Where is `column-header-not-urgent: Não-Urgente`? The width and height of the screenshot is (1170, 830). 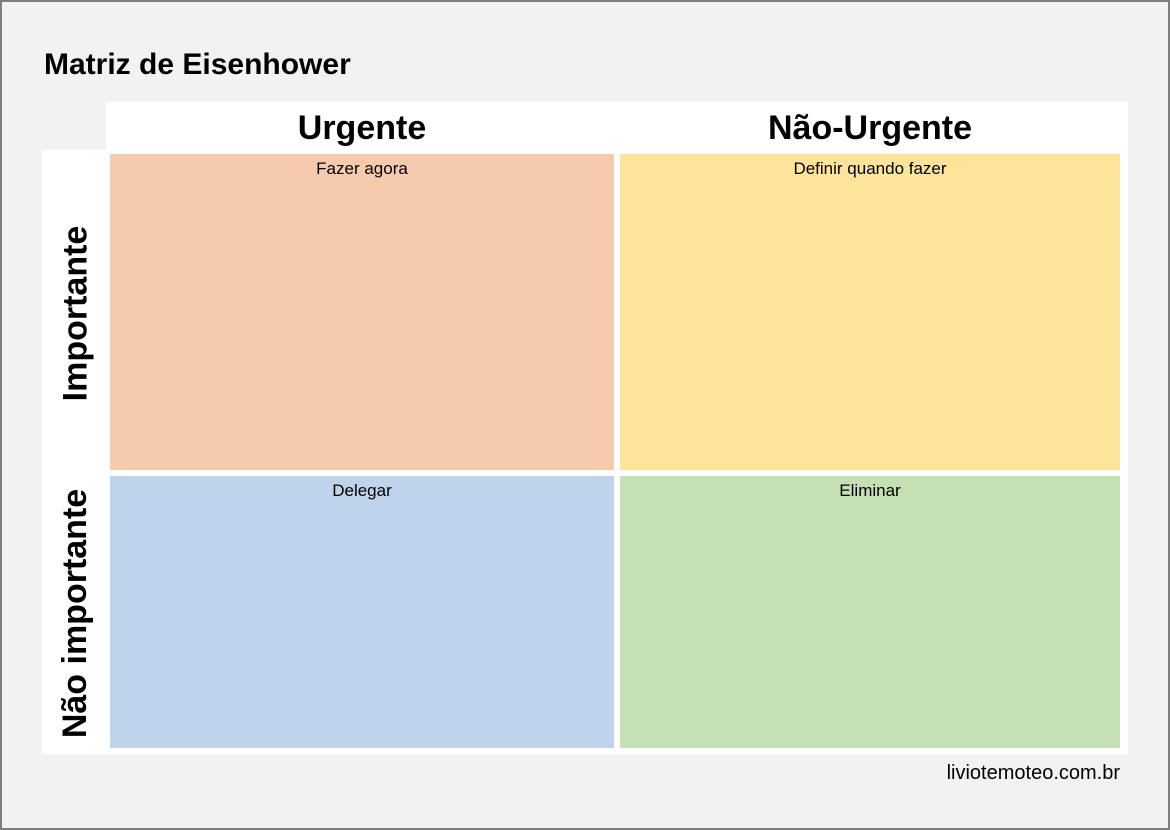
column-header-not-urgent: Não-Urgente is located at coordinates (870, 128).